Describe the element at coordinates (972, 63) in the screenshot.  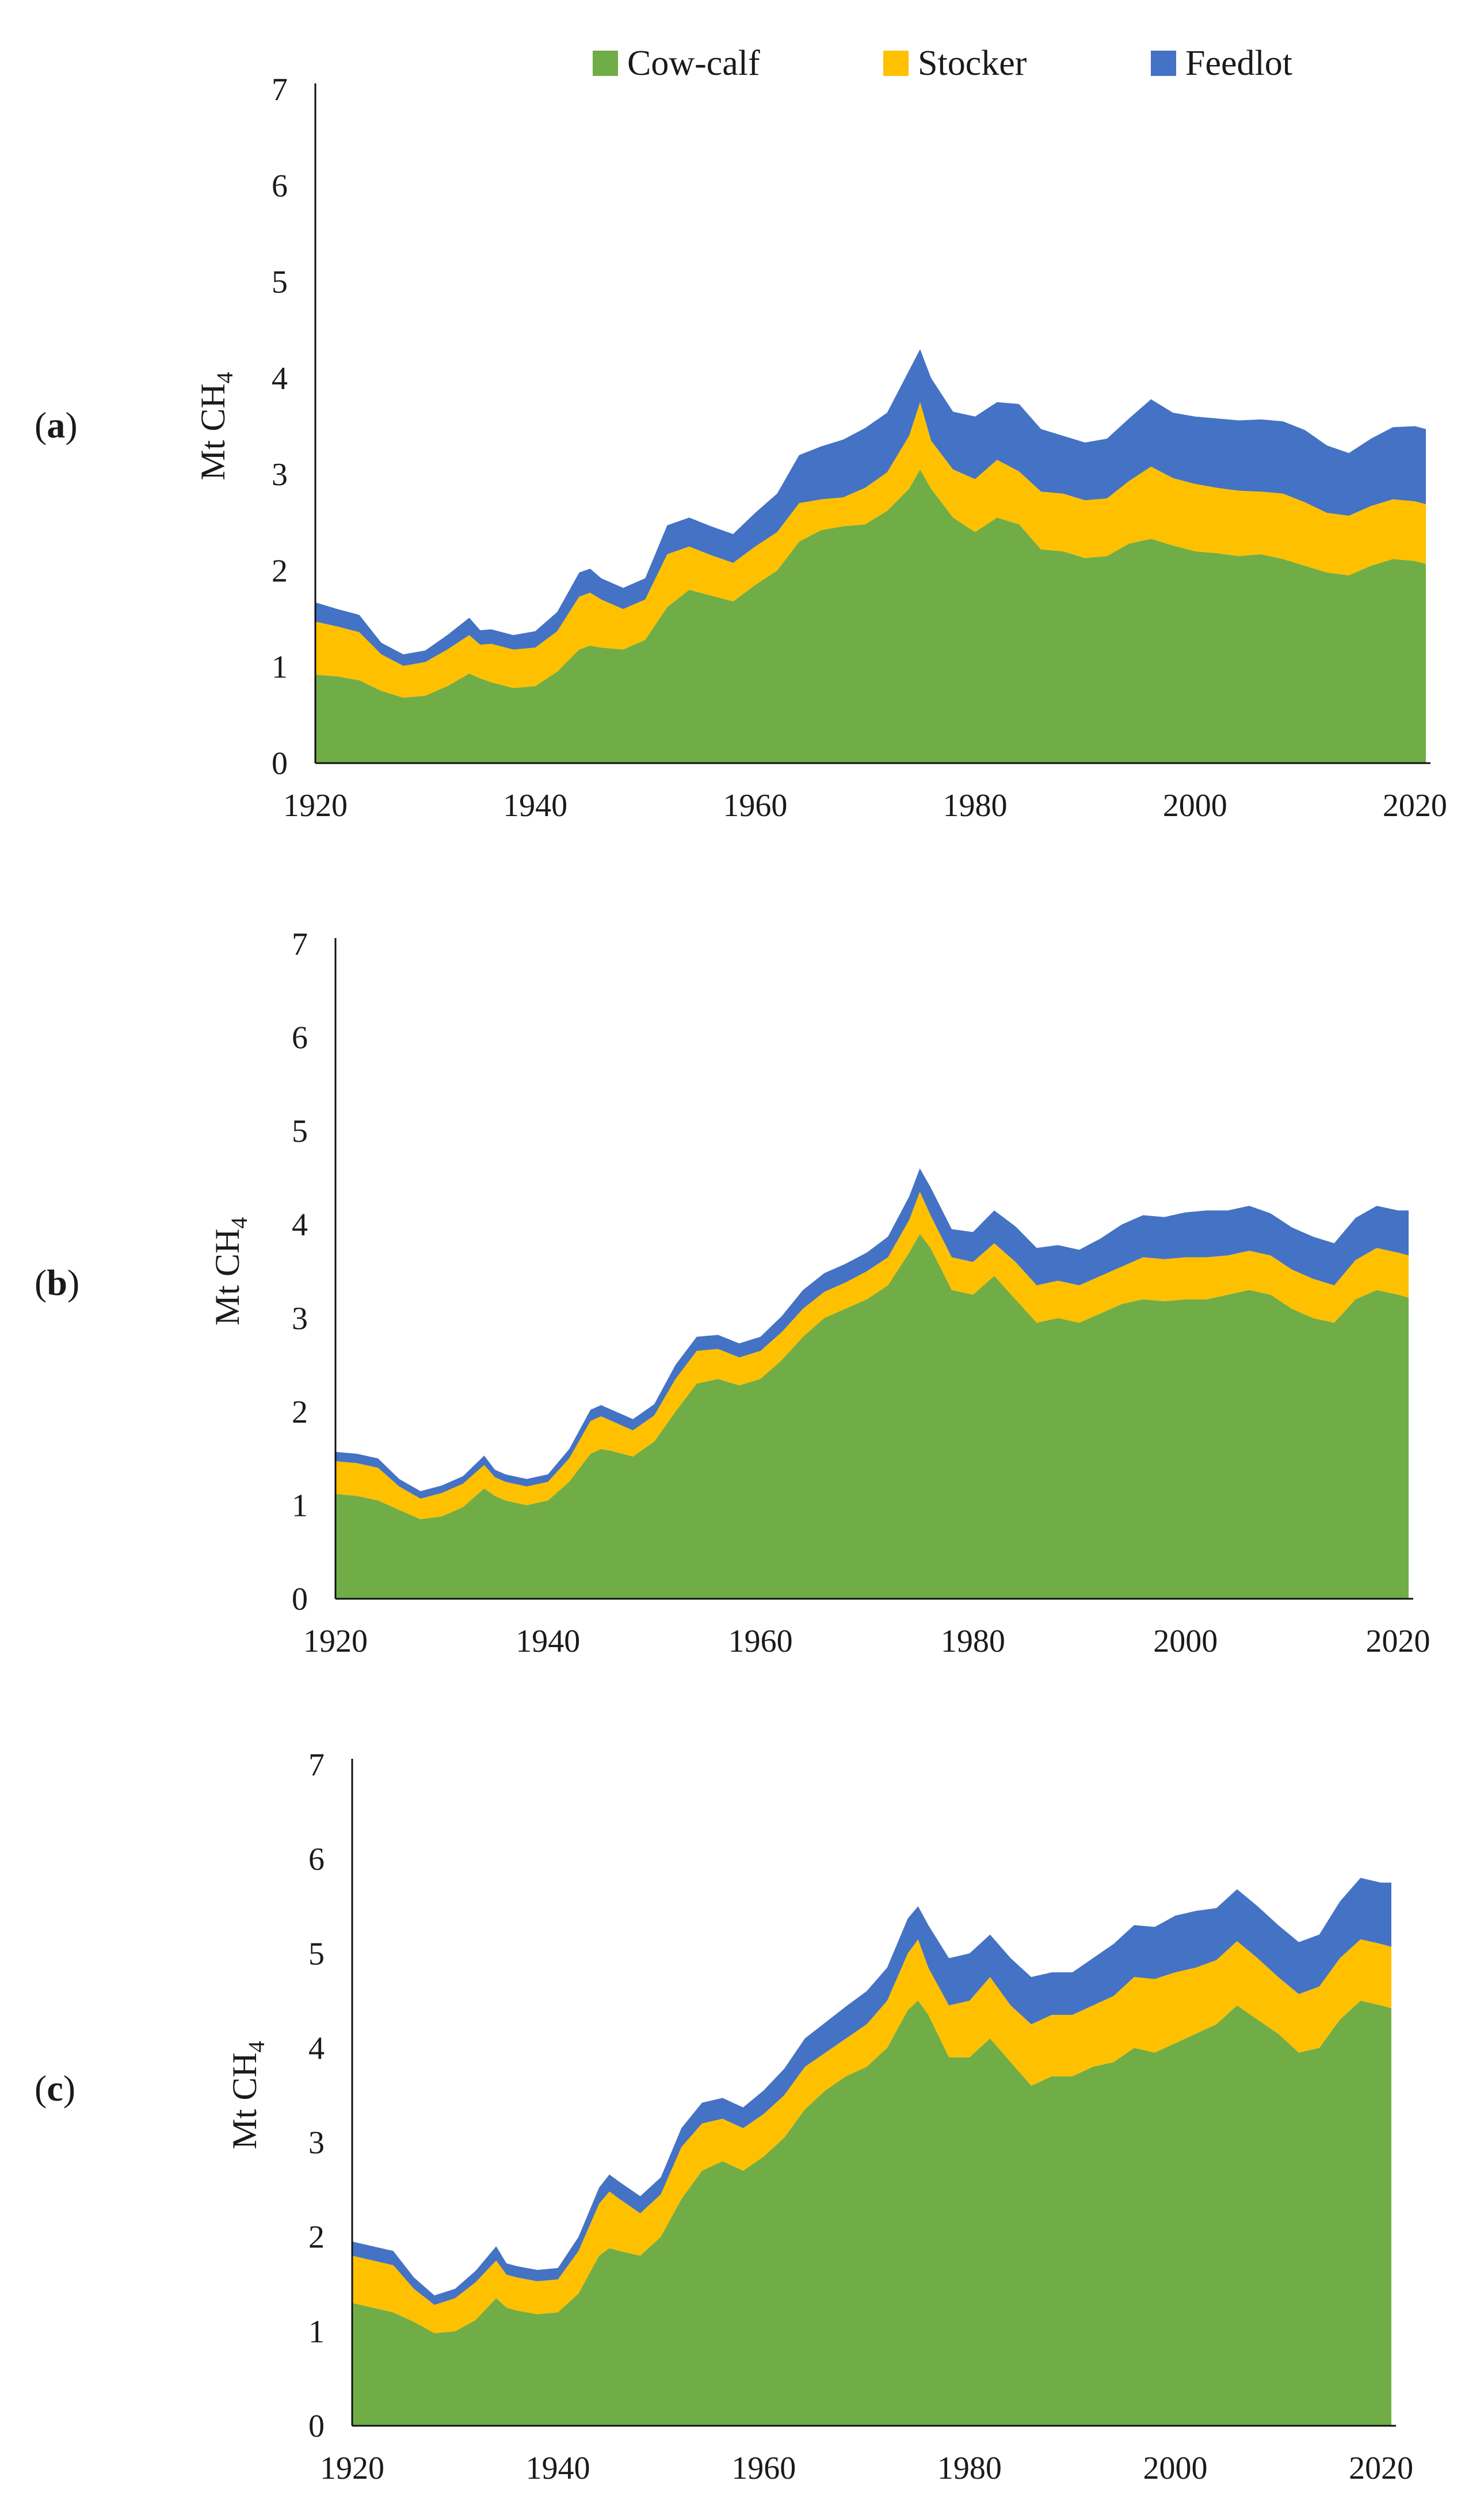
I see `legend-label-stocker: Stocker` at that location.